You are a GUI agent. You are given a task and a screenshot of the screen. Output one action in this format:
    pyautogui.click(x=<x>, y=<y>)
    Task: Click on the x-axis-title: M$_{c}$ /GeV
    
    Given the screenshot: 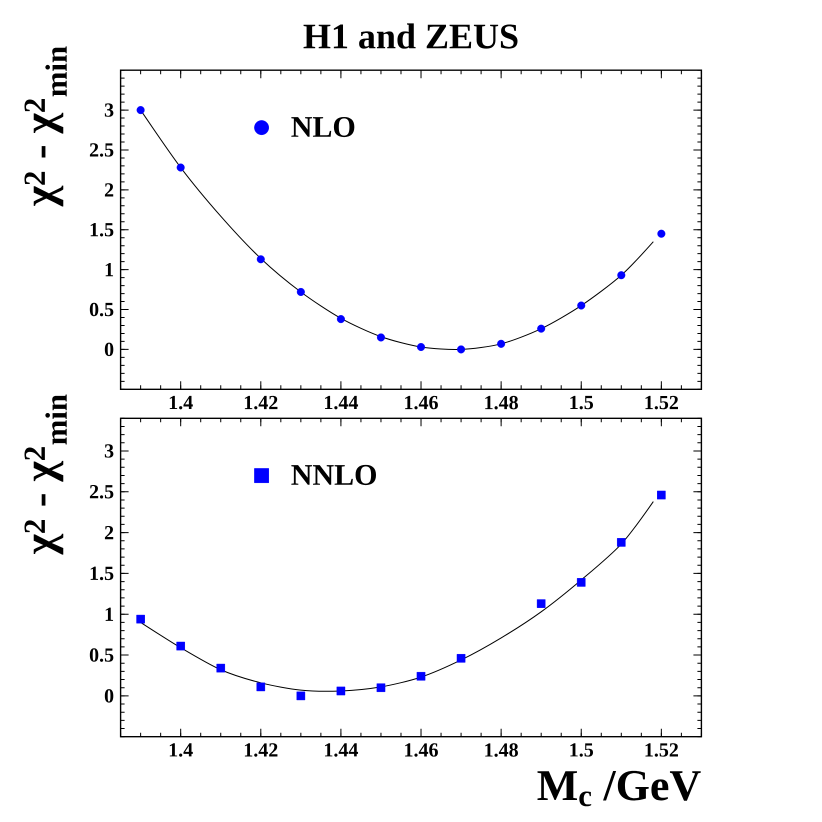 What is the action you would take?
    pyautogui.click(x=619, y=788)
    